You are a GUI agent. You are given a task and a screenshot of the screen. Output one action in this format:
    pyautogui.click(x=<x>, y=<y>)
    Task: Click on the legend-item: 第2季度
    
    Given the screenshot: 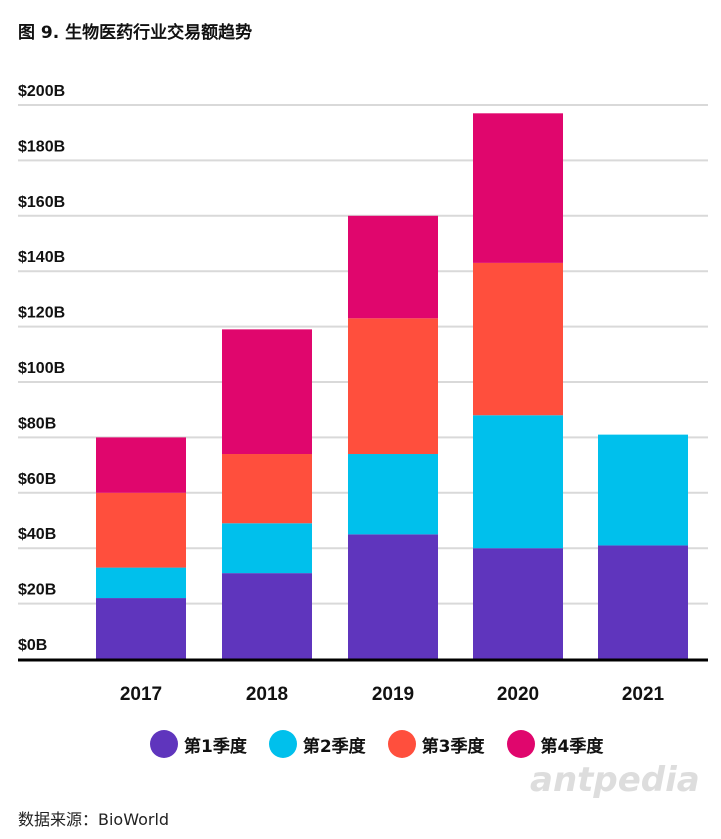 What is the action you would take?
    pyautogui.click(x=317, y=744)
    